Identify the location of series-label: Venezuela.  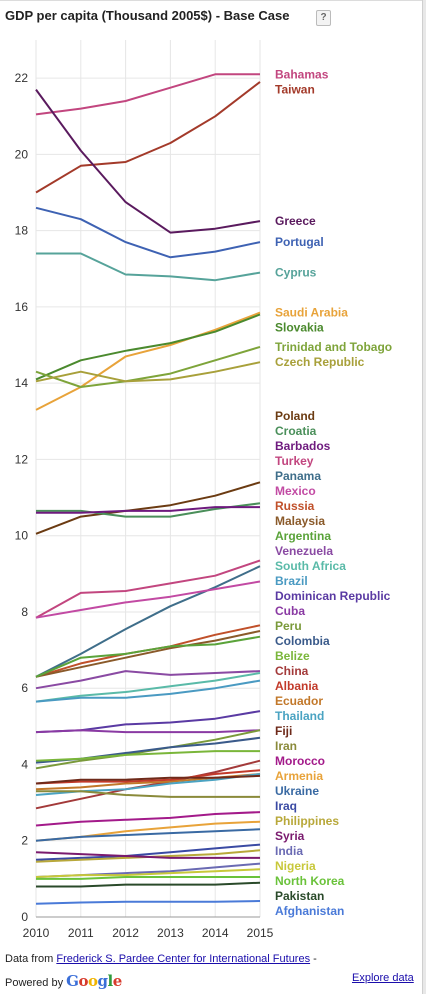
(304, 551).